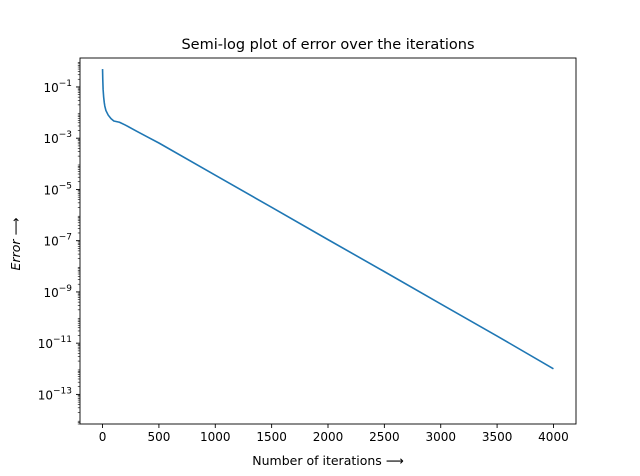 This screenshot has width=640, height=476. I want to click on y-tick-label: 10⁻³, so click(57, 138).